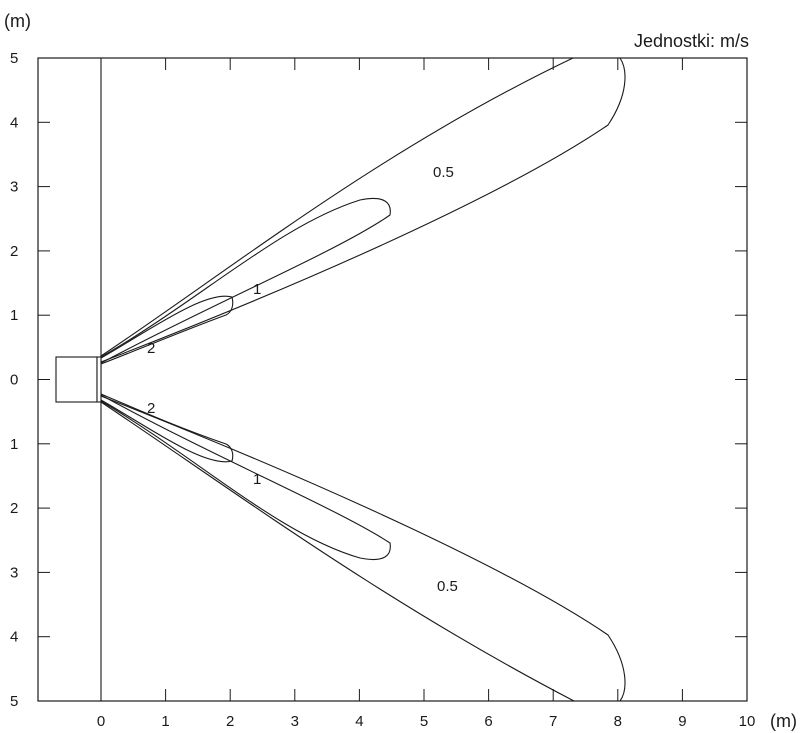 The width and height of the screenshot is (805, 733). I want to click on x-tick-label: 0, so click(101, 721).